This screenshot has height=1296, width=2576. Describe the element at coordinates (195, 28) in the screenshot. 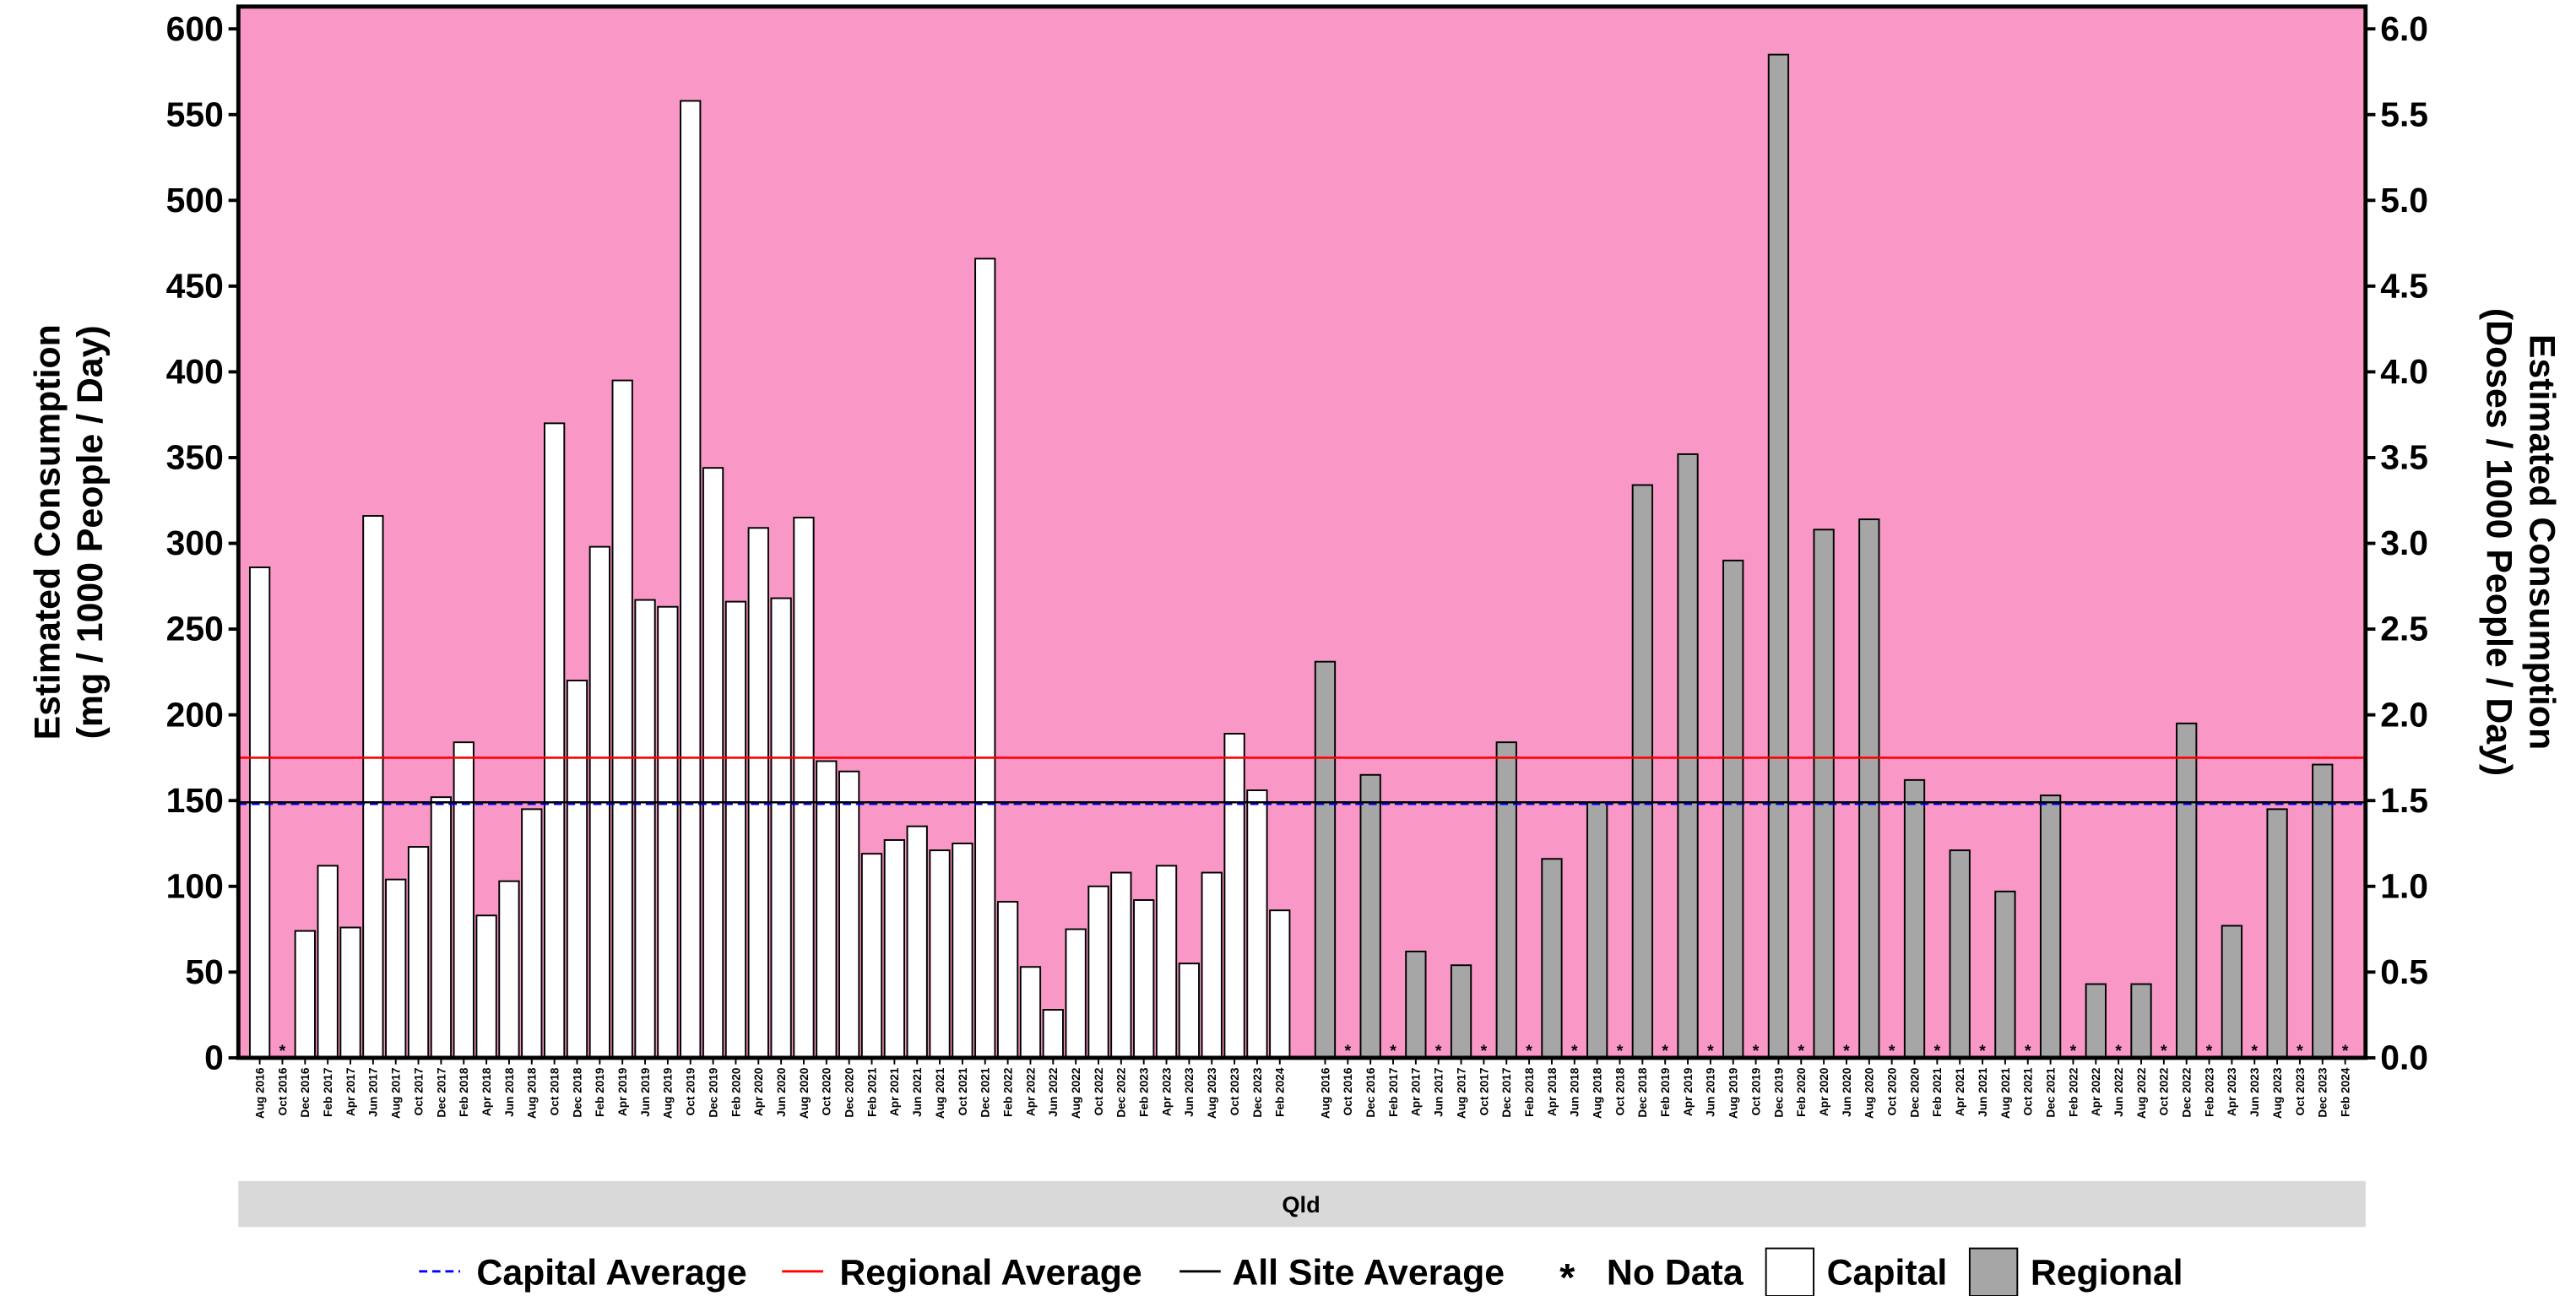

I see `y-tick-label: 600` at that location.